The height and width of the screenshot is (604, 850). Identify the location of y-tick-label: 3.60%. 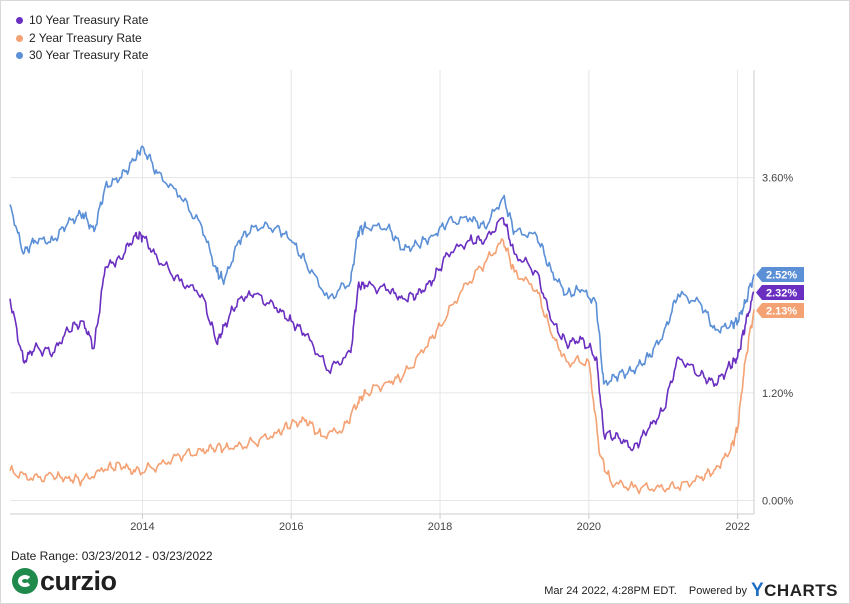
(777, 179).